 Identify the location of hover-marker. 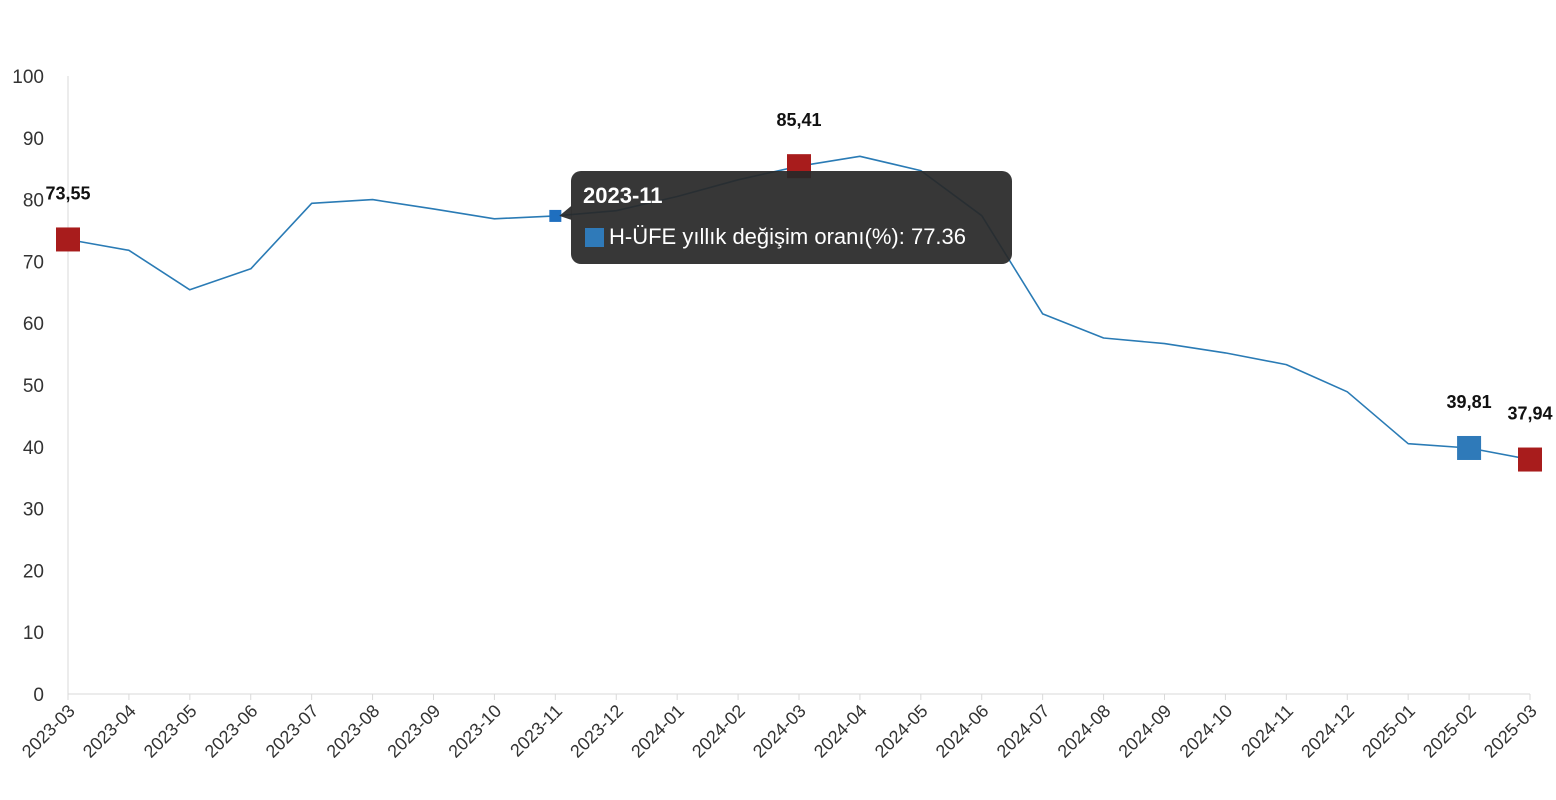
(555, 215).